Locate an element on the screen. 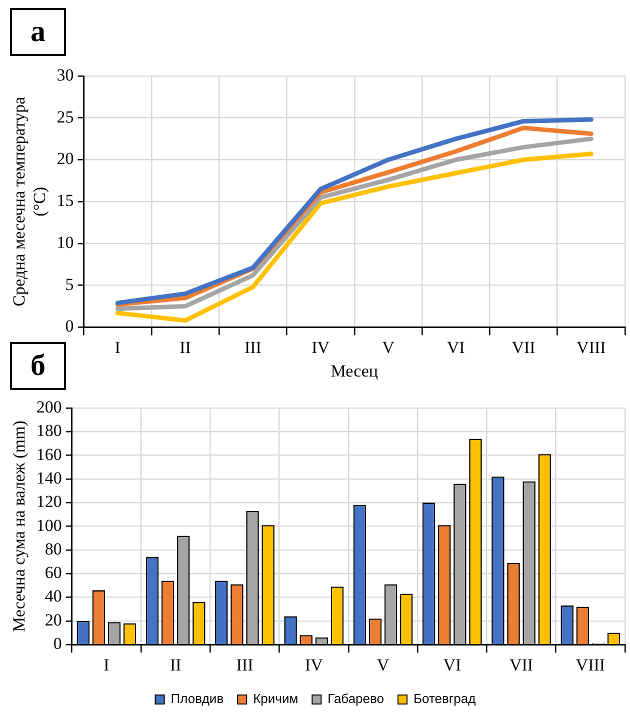 The width and height of the screenshot is (630, 722). y-tick-label: 160 is located at coordinates (49, 454).